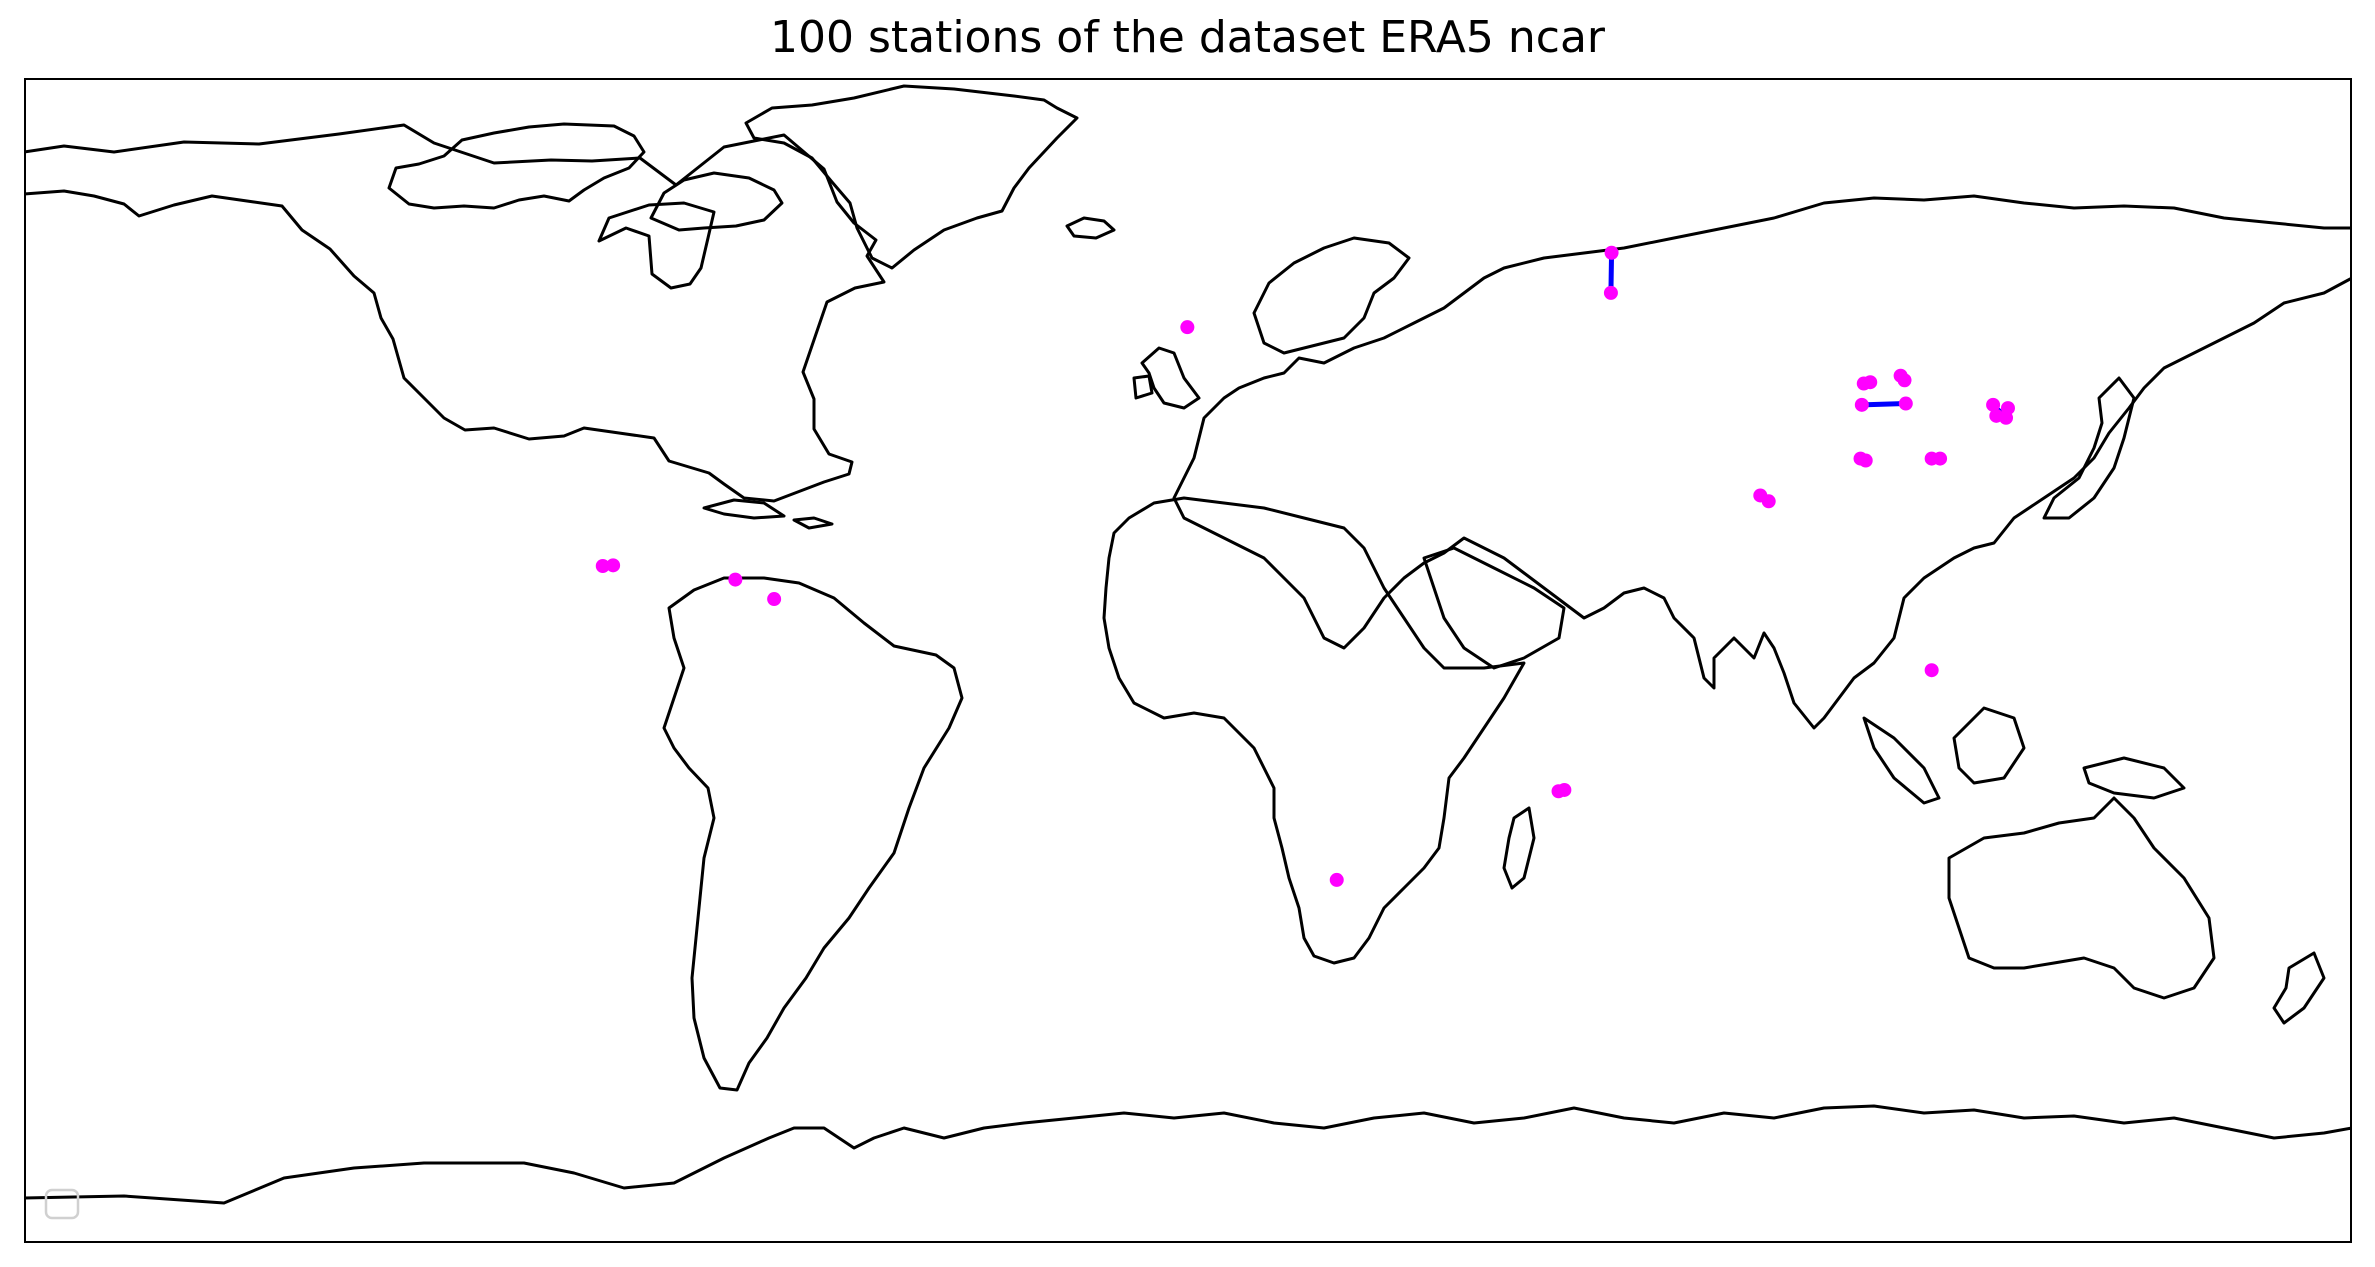 The height and width of the screenshot is (1267, 2375). I want to click on coastline-sumatra, so click(1901, 760).